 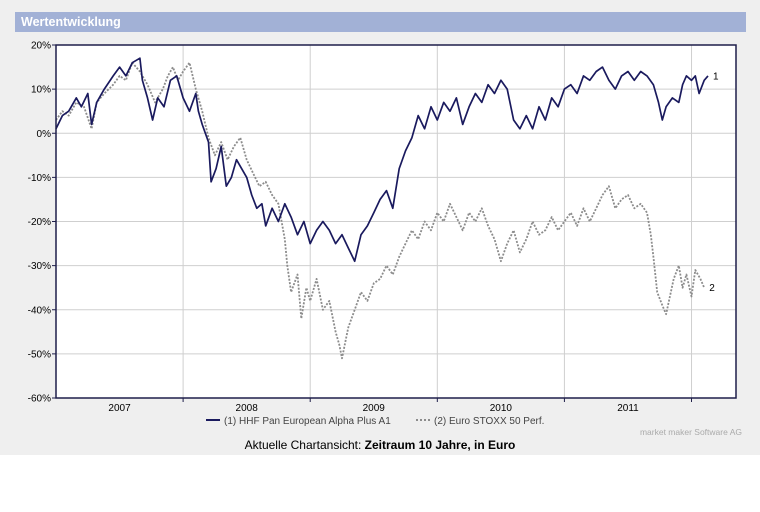 What do you see at coordinates (690, 432) in the screenshot?
I see `credit-text: market maker Software AG` at bounding box center [690, 432].